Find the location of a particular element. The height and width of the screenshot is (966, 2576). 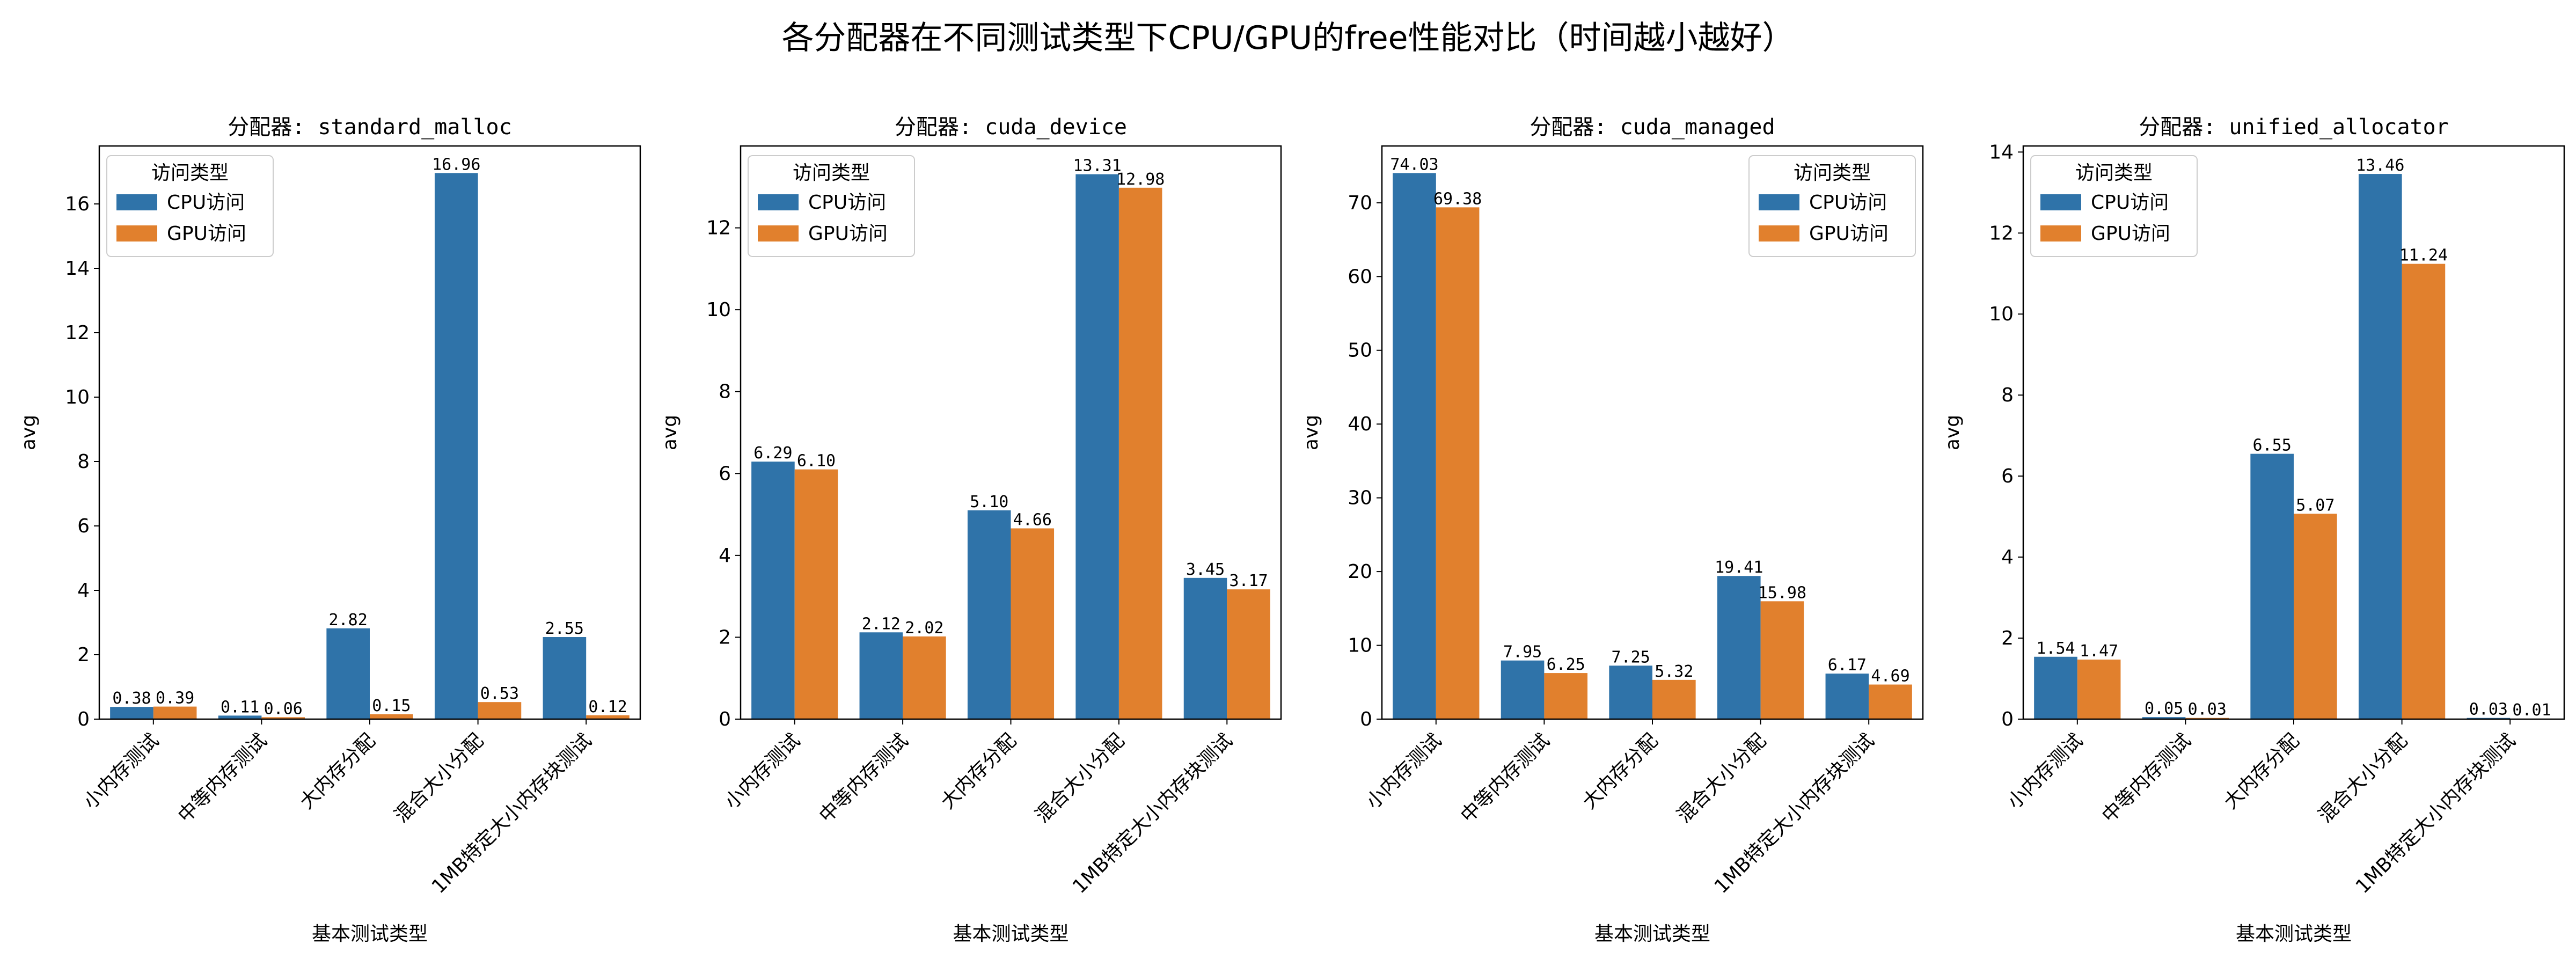

bar-value-label: 7.95 is located at coordinates (1522, 652).